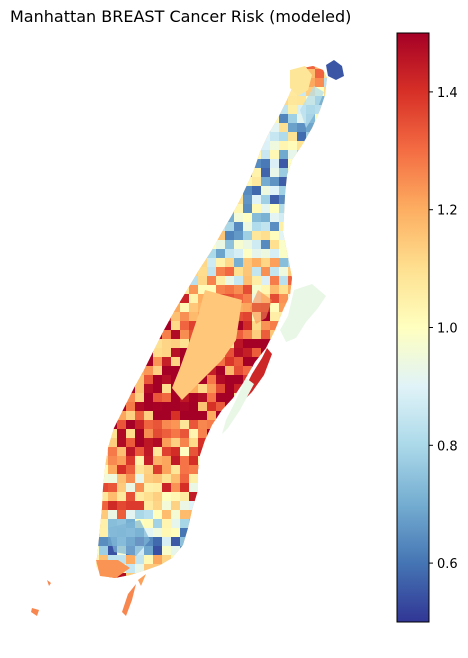  Describe the element at coordinates (238, 406) in the screenshot. I see `region-east-river-strip` at that location.